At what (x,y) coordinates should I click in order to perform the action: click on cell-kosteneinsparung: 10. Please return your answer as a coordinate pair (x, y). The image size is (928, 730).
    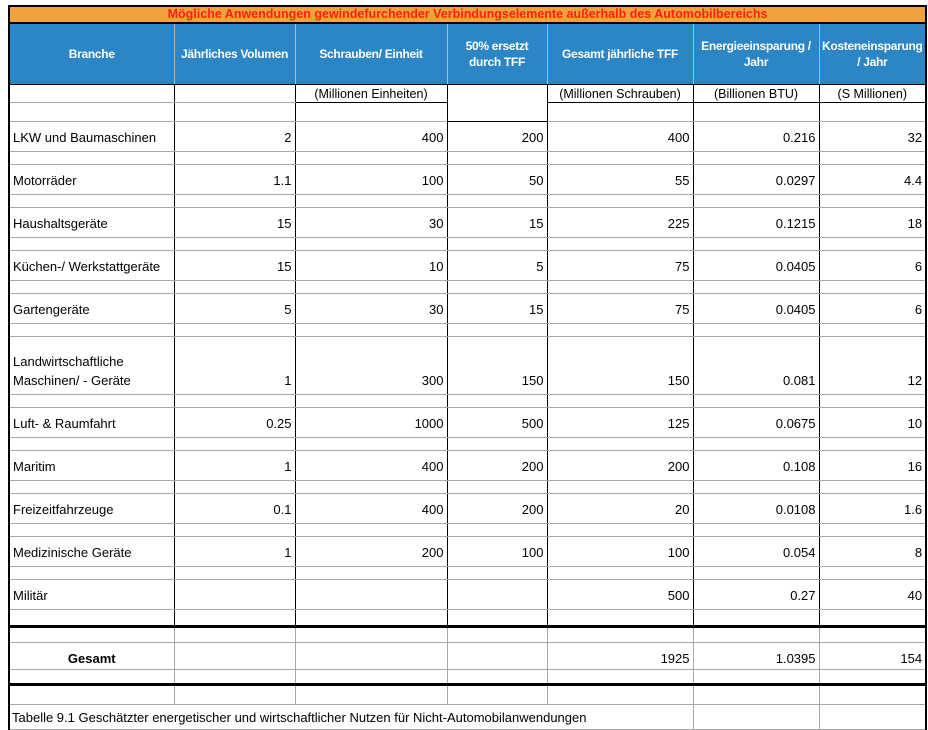
    Looking at the image, I should click on (872, 422).